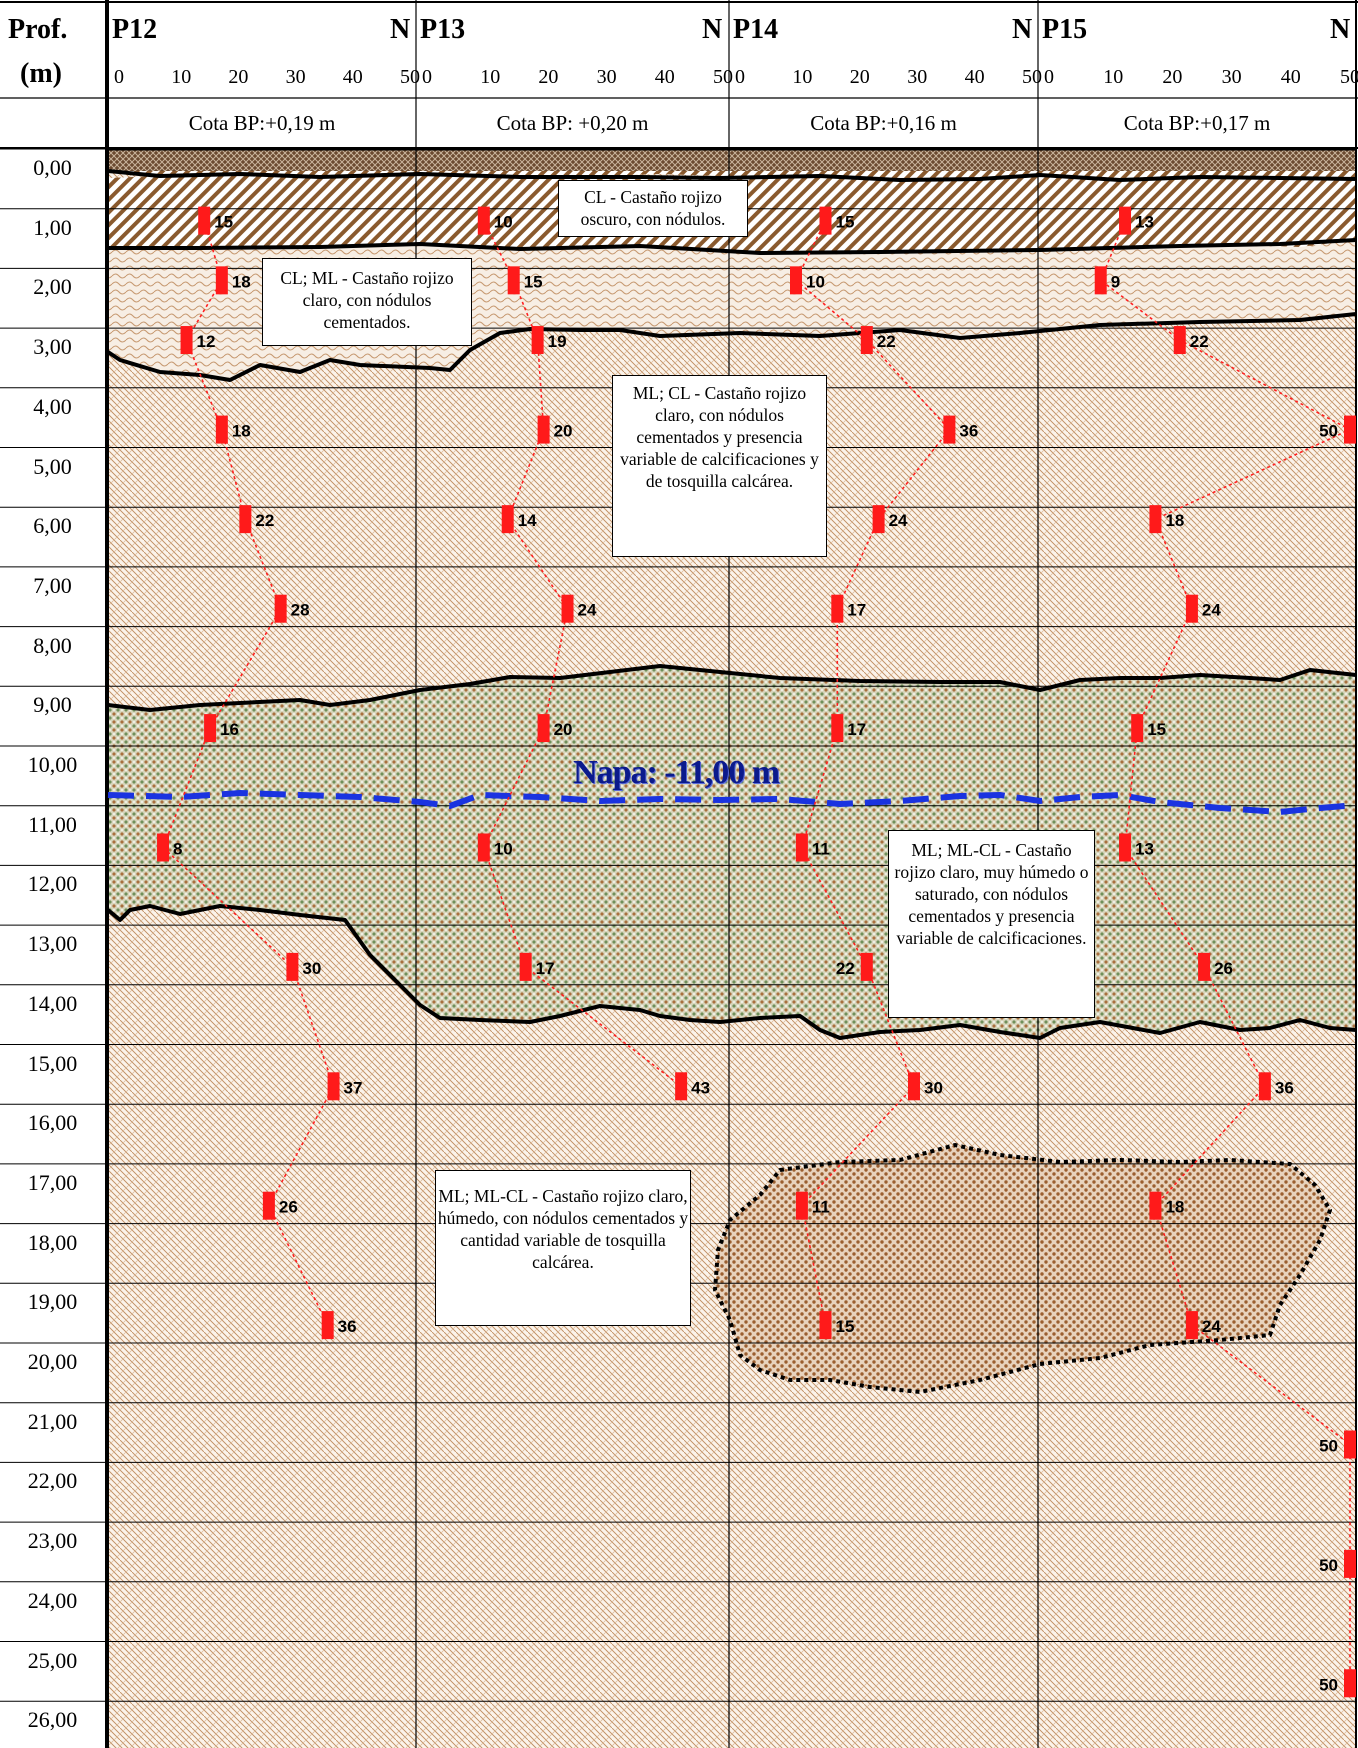  What do you see at coordinates (1022, 1268) in the screenshot?
I see `lens-boundary` at bounding box center [1022, 1268].